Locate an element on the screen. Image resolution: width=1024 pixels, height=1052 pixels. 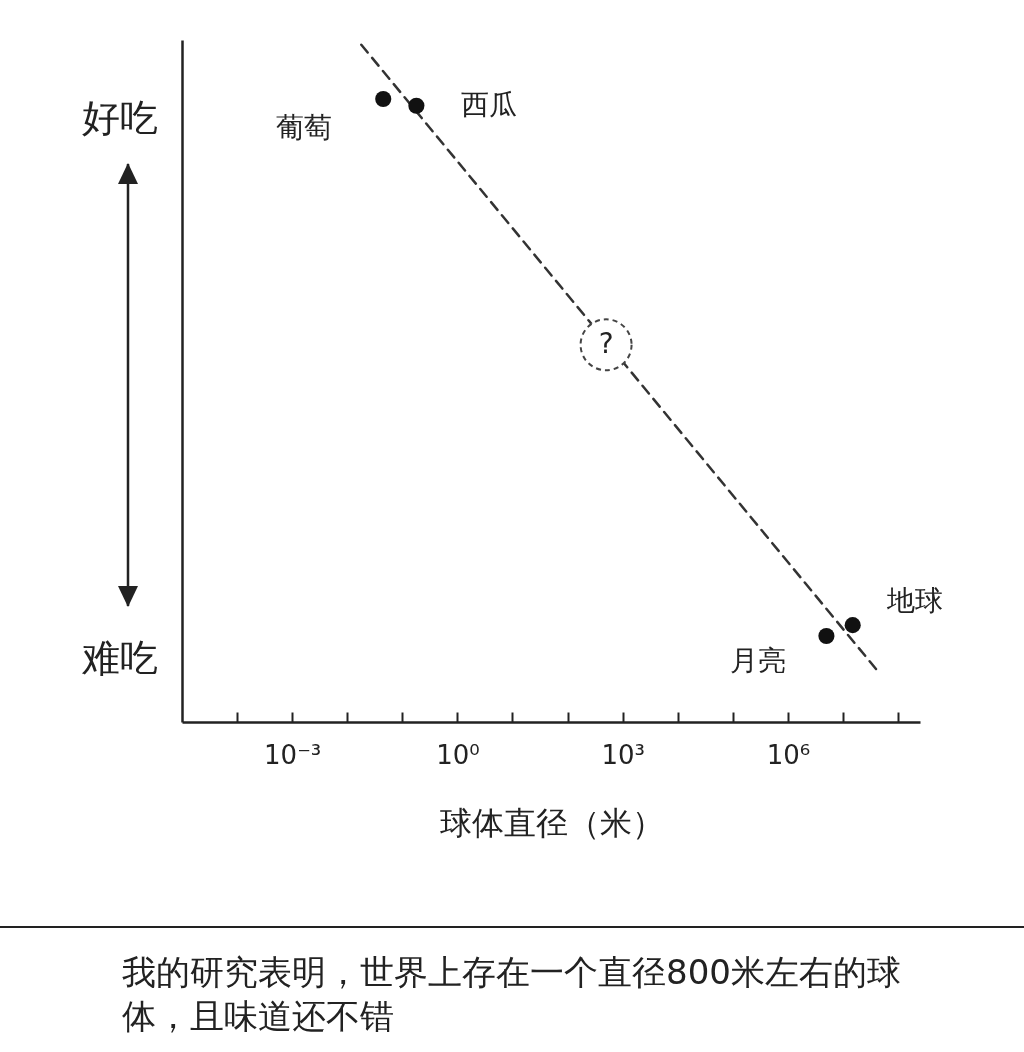
x-tick-label: 10⁰ is located at coordinates (458, 754).